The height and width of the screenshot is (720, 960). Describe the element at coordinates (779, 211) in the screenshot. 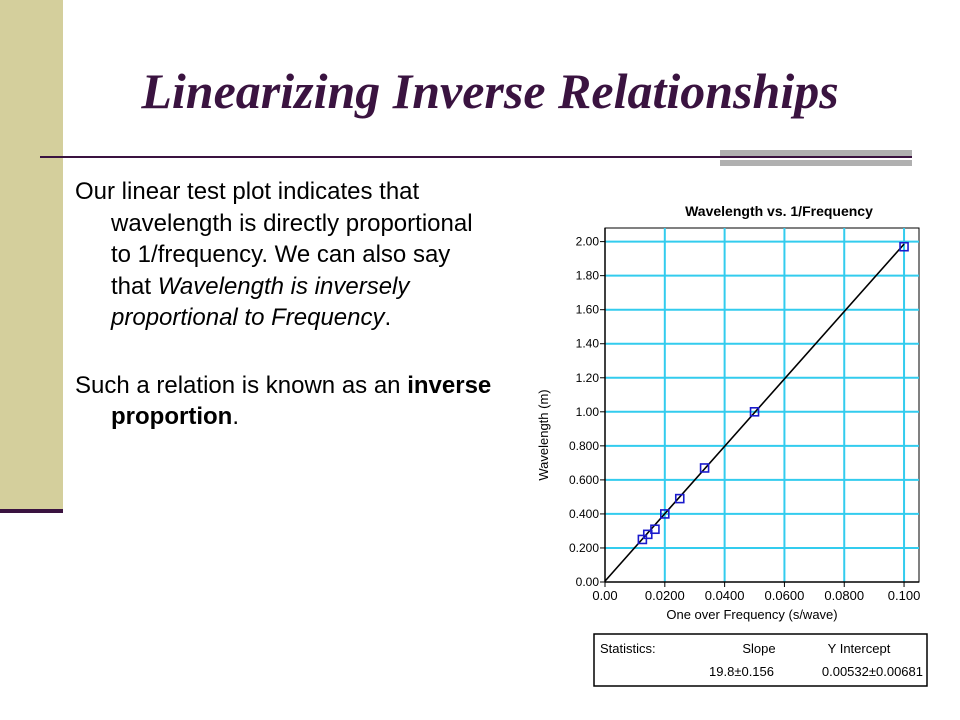

I see `chart-title: Wavelength vs. 1/Frequency` at that location.